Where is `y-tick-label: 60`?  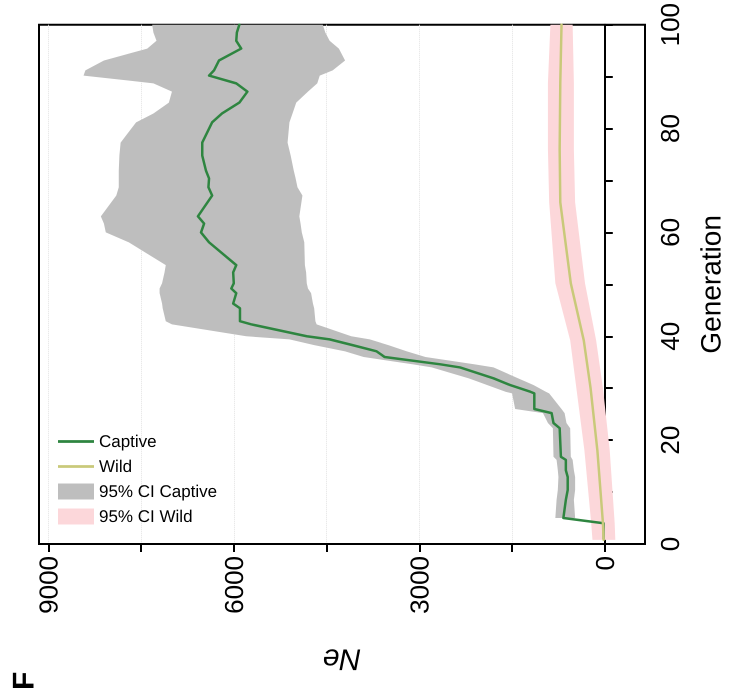 y-tick-label: 60 is located at coordinates (670, 232).